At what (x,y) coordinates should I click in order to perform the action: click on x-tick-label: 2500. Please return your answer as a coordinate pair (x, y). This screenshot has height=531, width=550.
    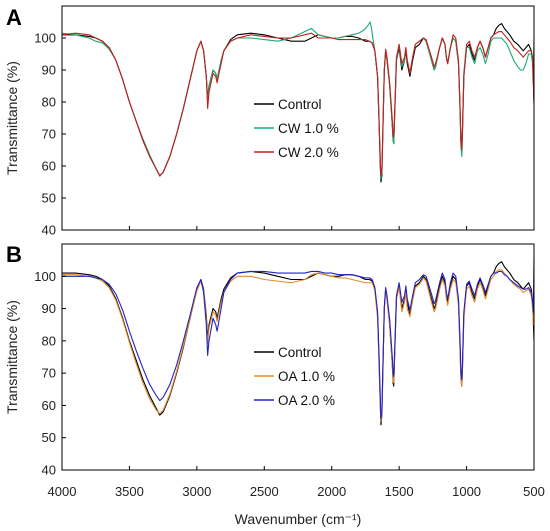
    Looking at the image, I should click on (264, 491).